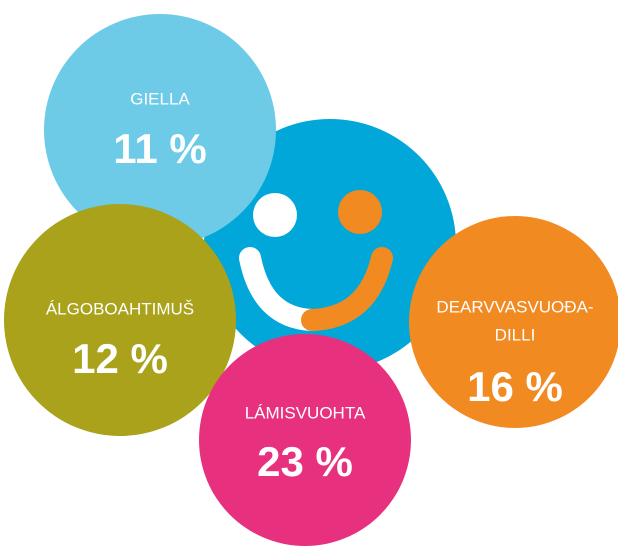 The width and height of the screenshot is (618, 549). I want to click on bubble-label: LÁMISVUOHTA, so click(305, 412).